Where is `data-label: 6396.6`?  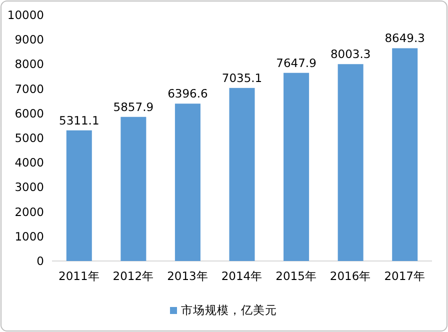
data-label: 6396.6 is located at coordinates (188, 93).